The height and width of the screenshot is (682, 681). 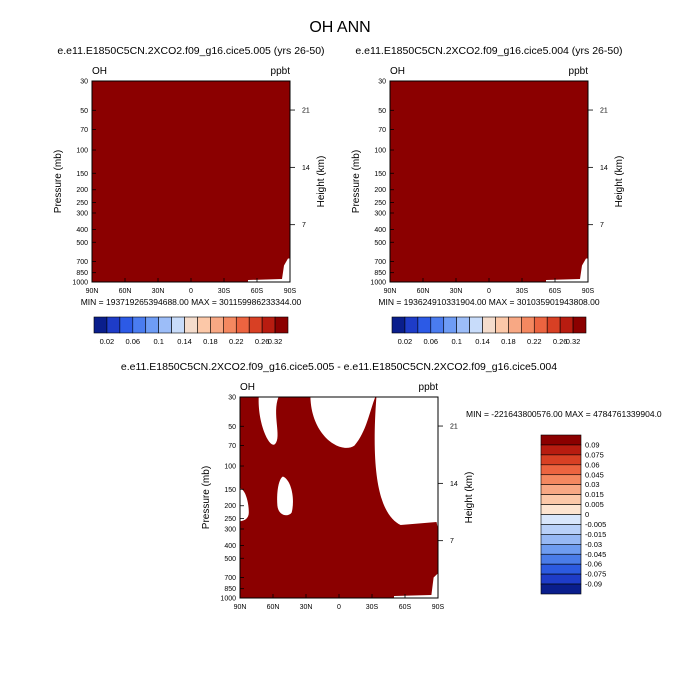 I want to click on colorbar-label: 0.045, so click(x=594, y=474).